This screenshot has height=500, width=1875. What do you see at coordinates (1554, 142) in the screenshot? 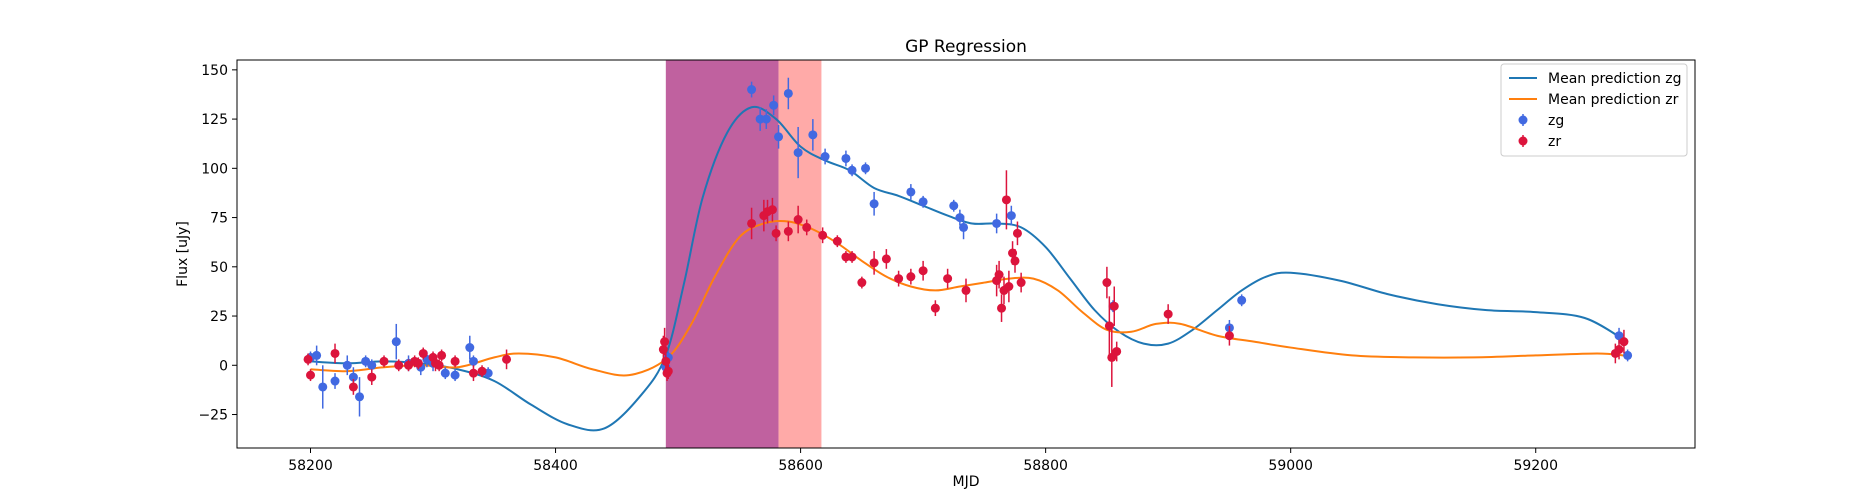
I see `legend-label: zr` at bounding box center [1554, 142].